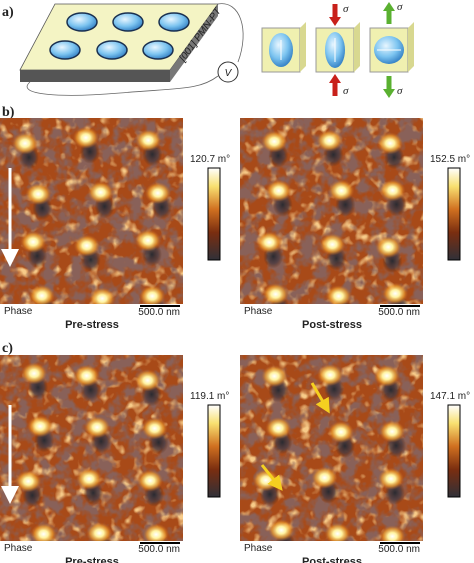  What do you see at coordinates (8, 112) in the screenshot?
I see `panel-label: b)` at bounding box center [8, 112].